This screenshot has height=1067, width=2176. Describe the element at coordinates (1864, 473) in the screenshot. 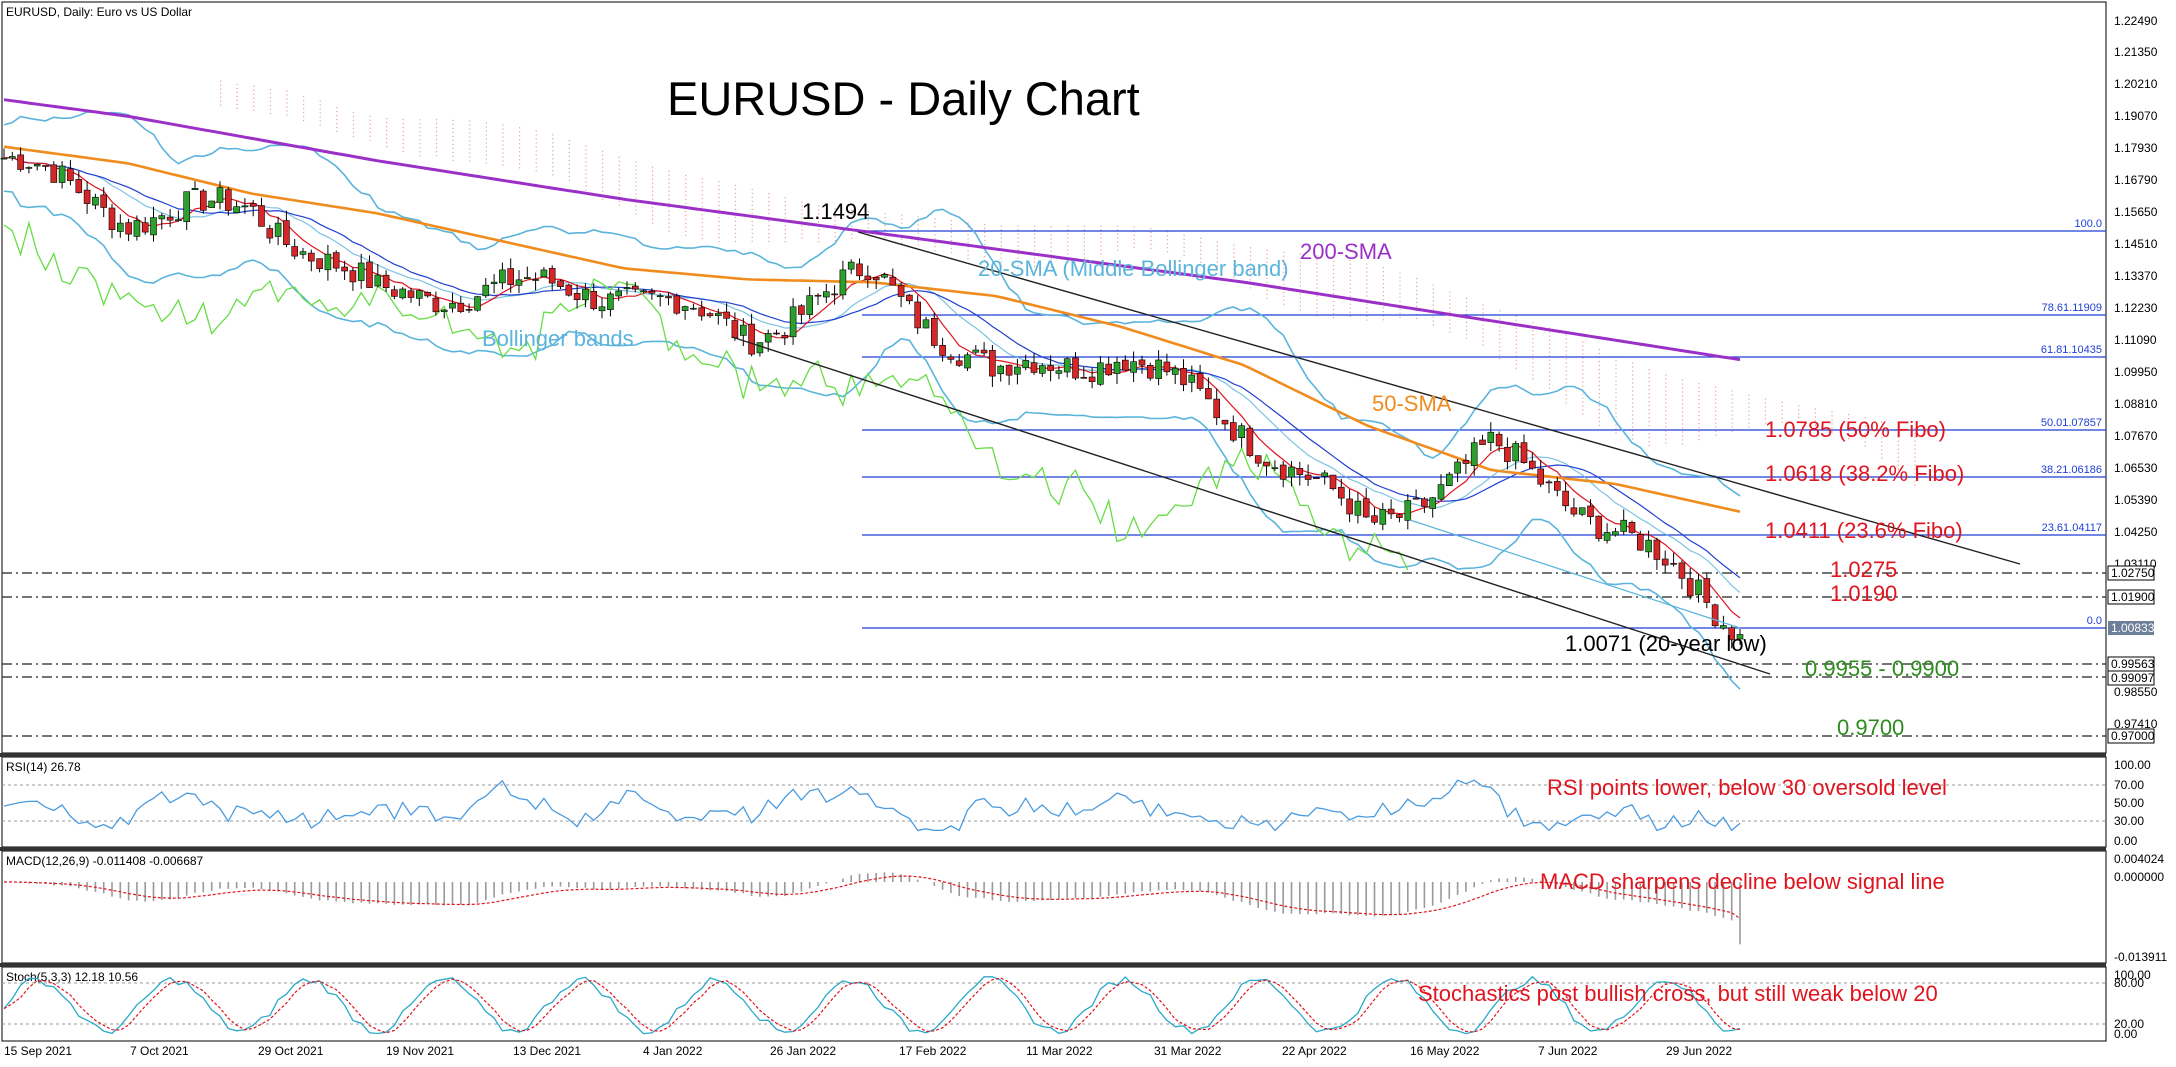

I see `annotation-fibo382: 1.0618 (38.2% Fibo)` at that location.